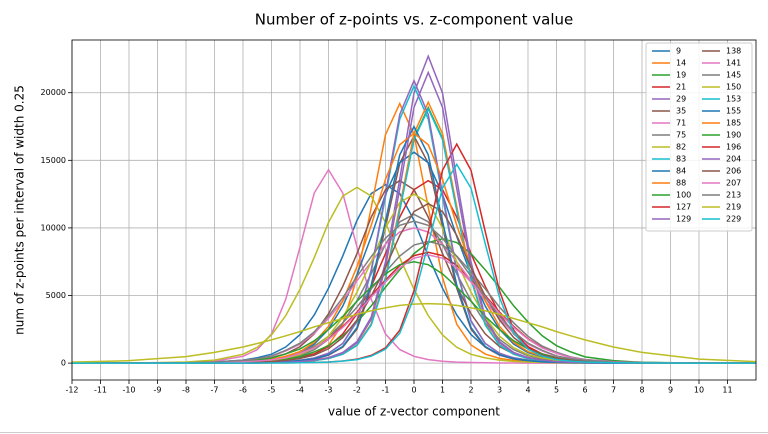 The height and width of the screenshot is (434, 768). I want to click on legend-label: 196, so click(733, 147).